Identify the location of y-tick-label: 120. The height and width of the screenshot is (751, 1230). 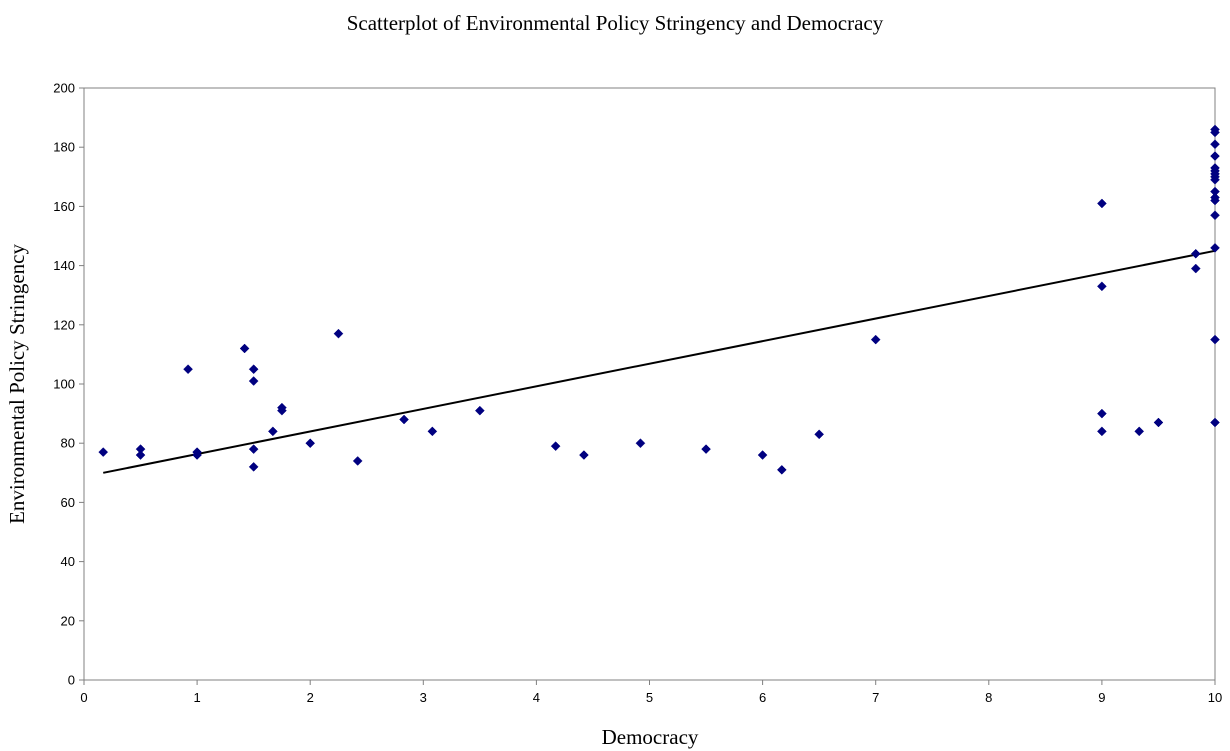
(64, 324).